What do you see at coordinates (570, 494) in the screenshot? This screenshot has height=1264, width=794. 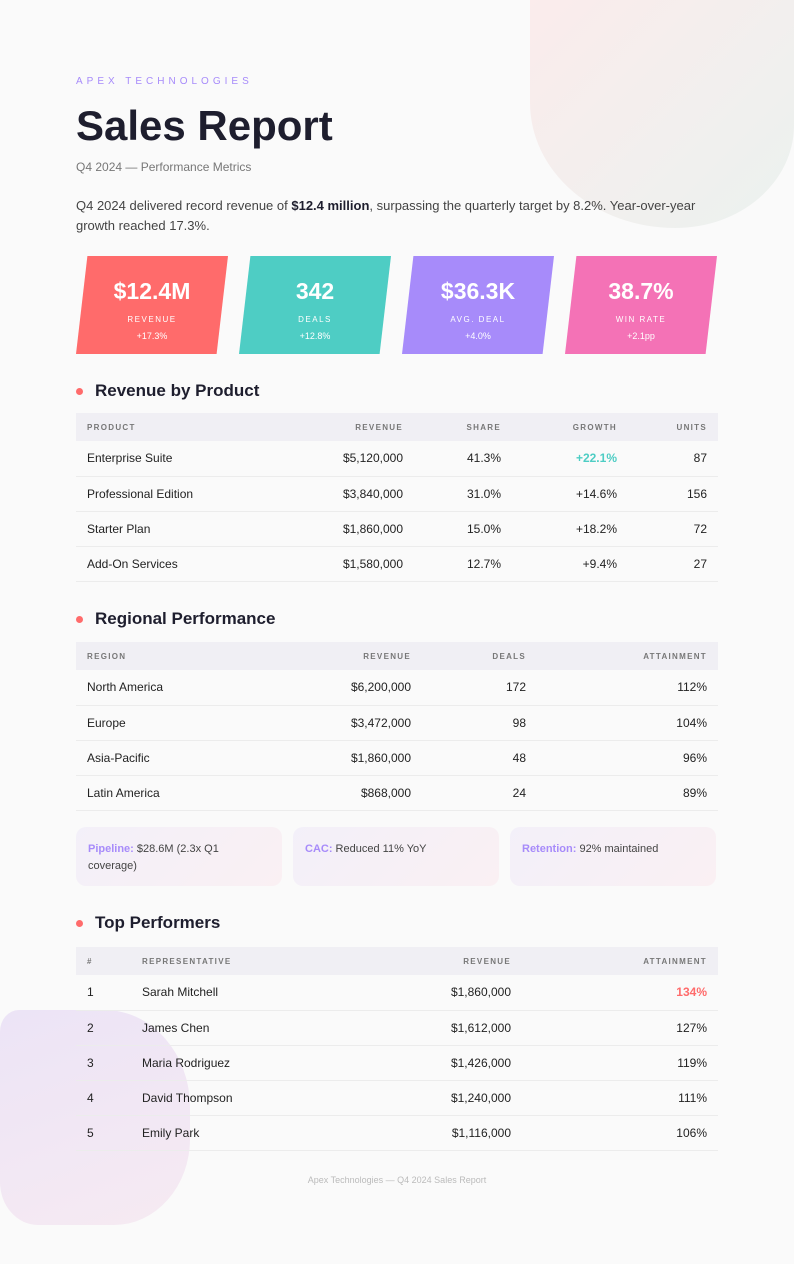 I see `table-cell: +14.6%` at bounding box center [570, 494].